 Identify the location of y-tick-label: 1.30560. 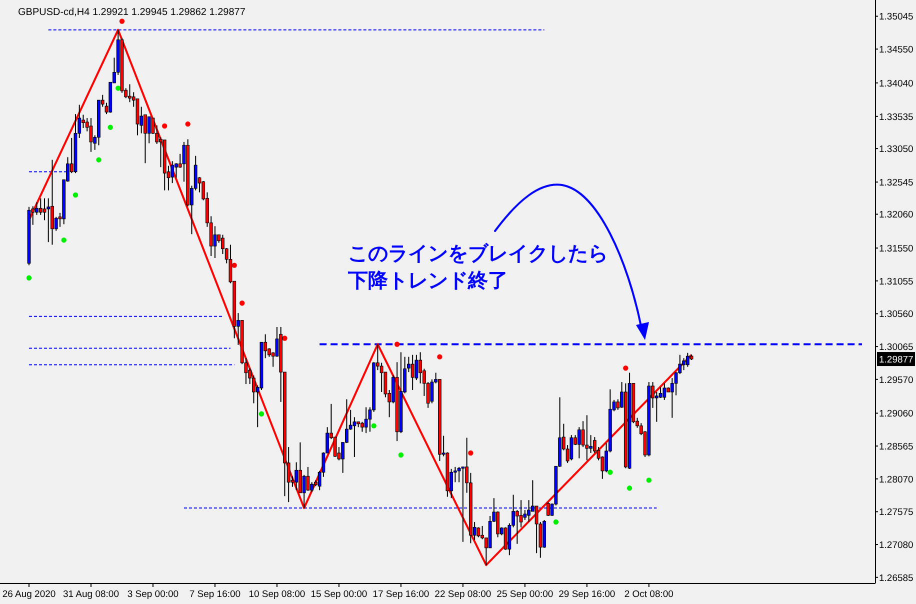
(896, 314).